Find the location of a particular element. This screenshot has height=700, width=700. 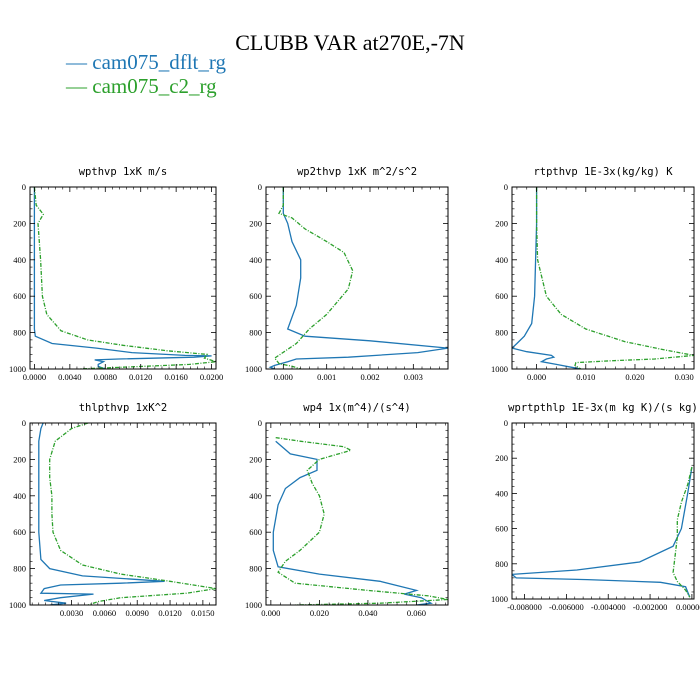

legend: — cam075_dflt_rg — cam075_c2_rg is located at coordinates (146, 74).